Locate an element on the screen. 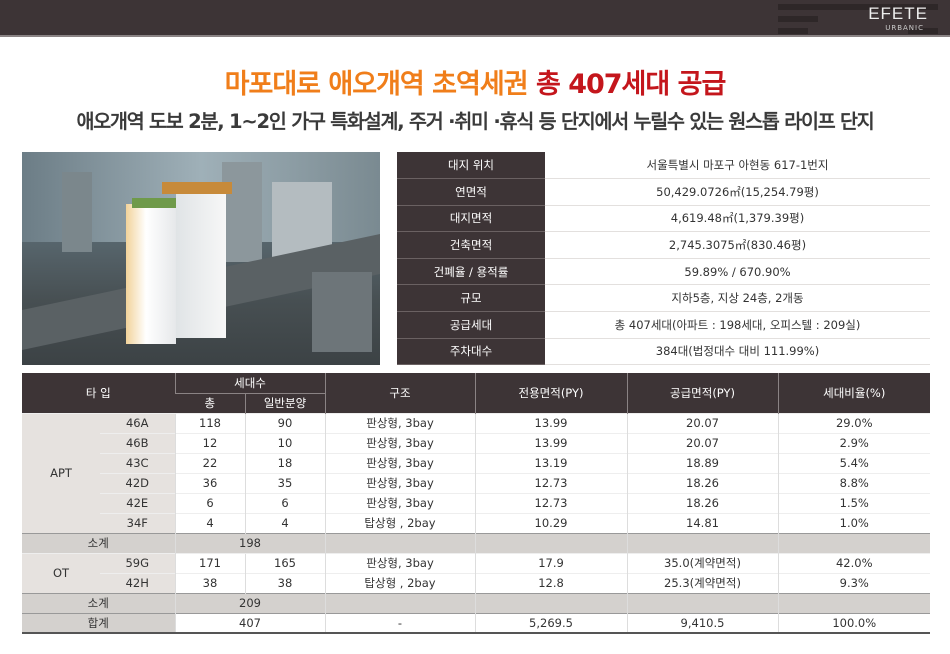  cell: 4 is located at coordinates (284, 522).